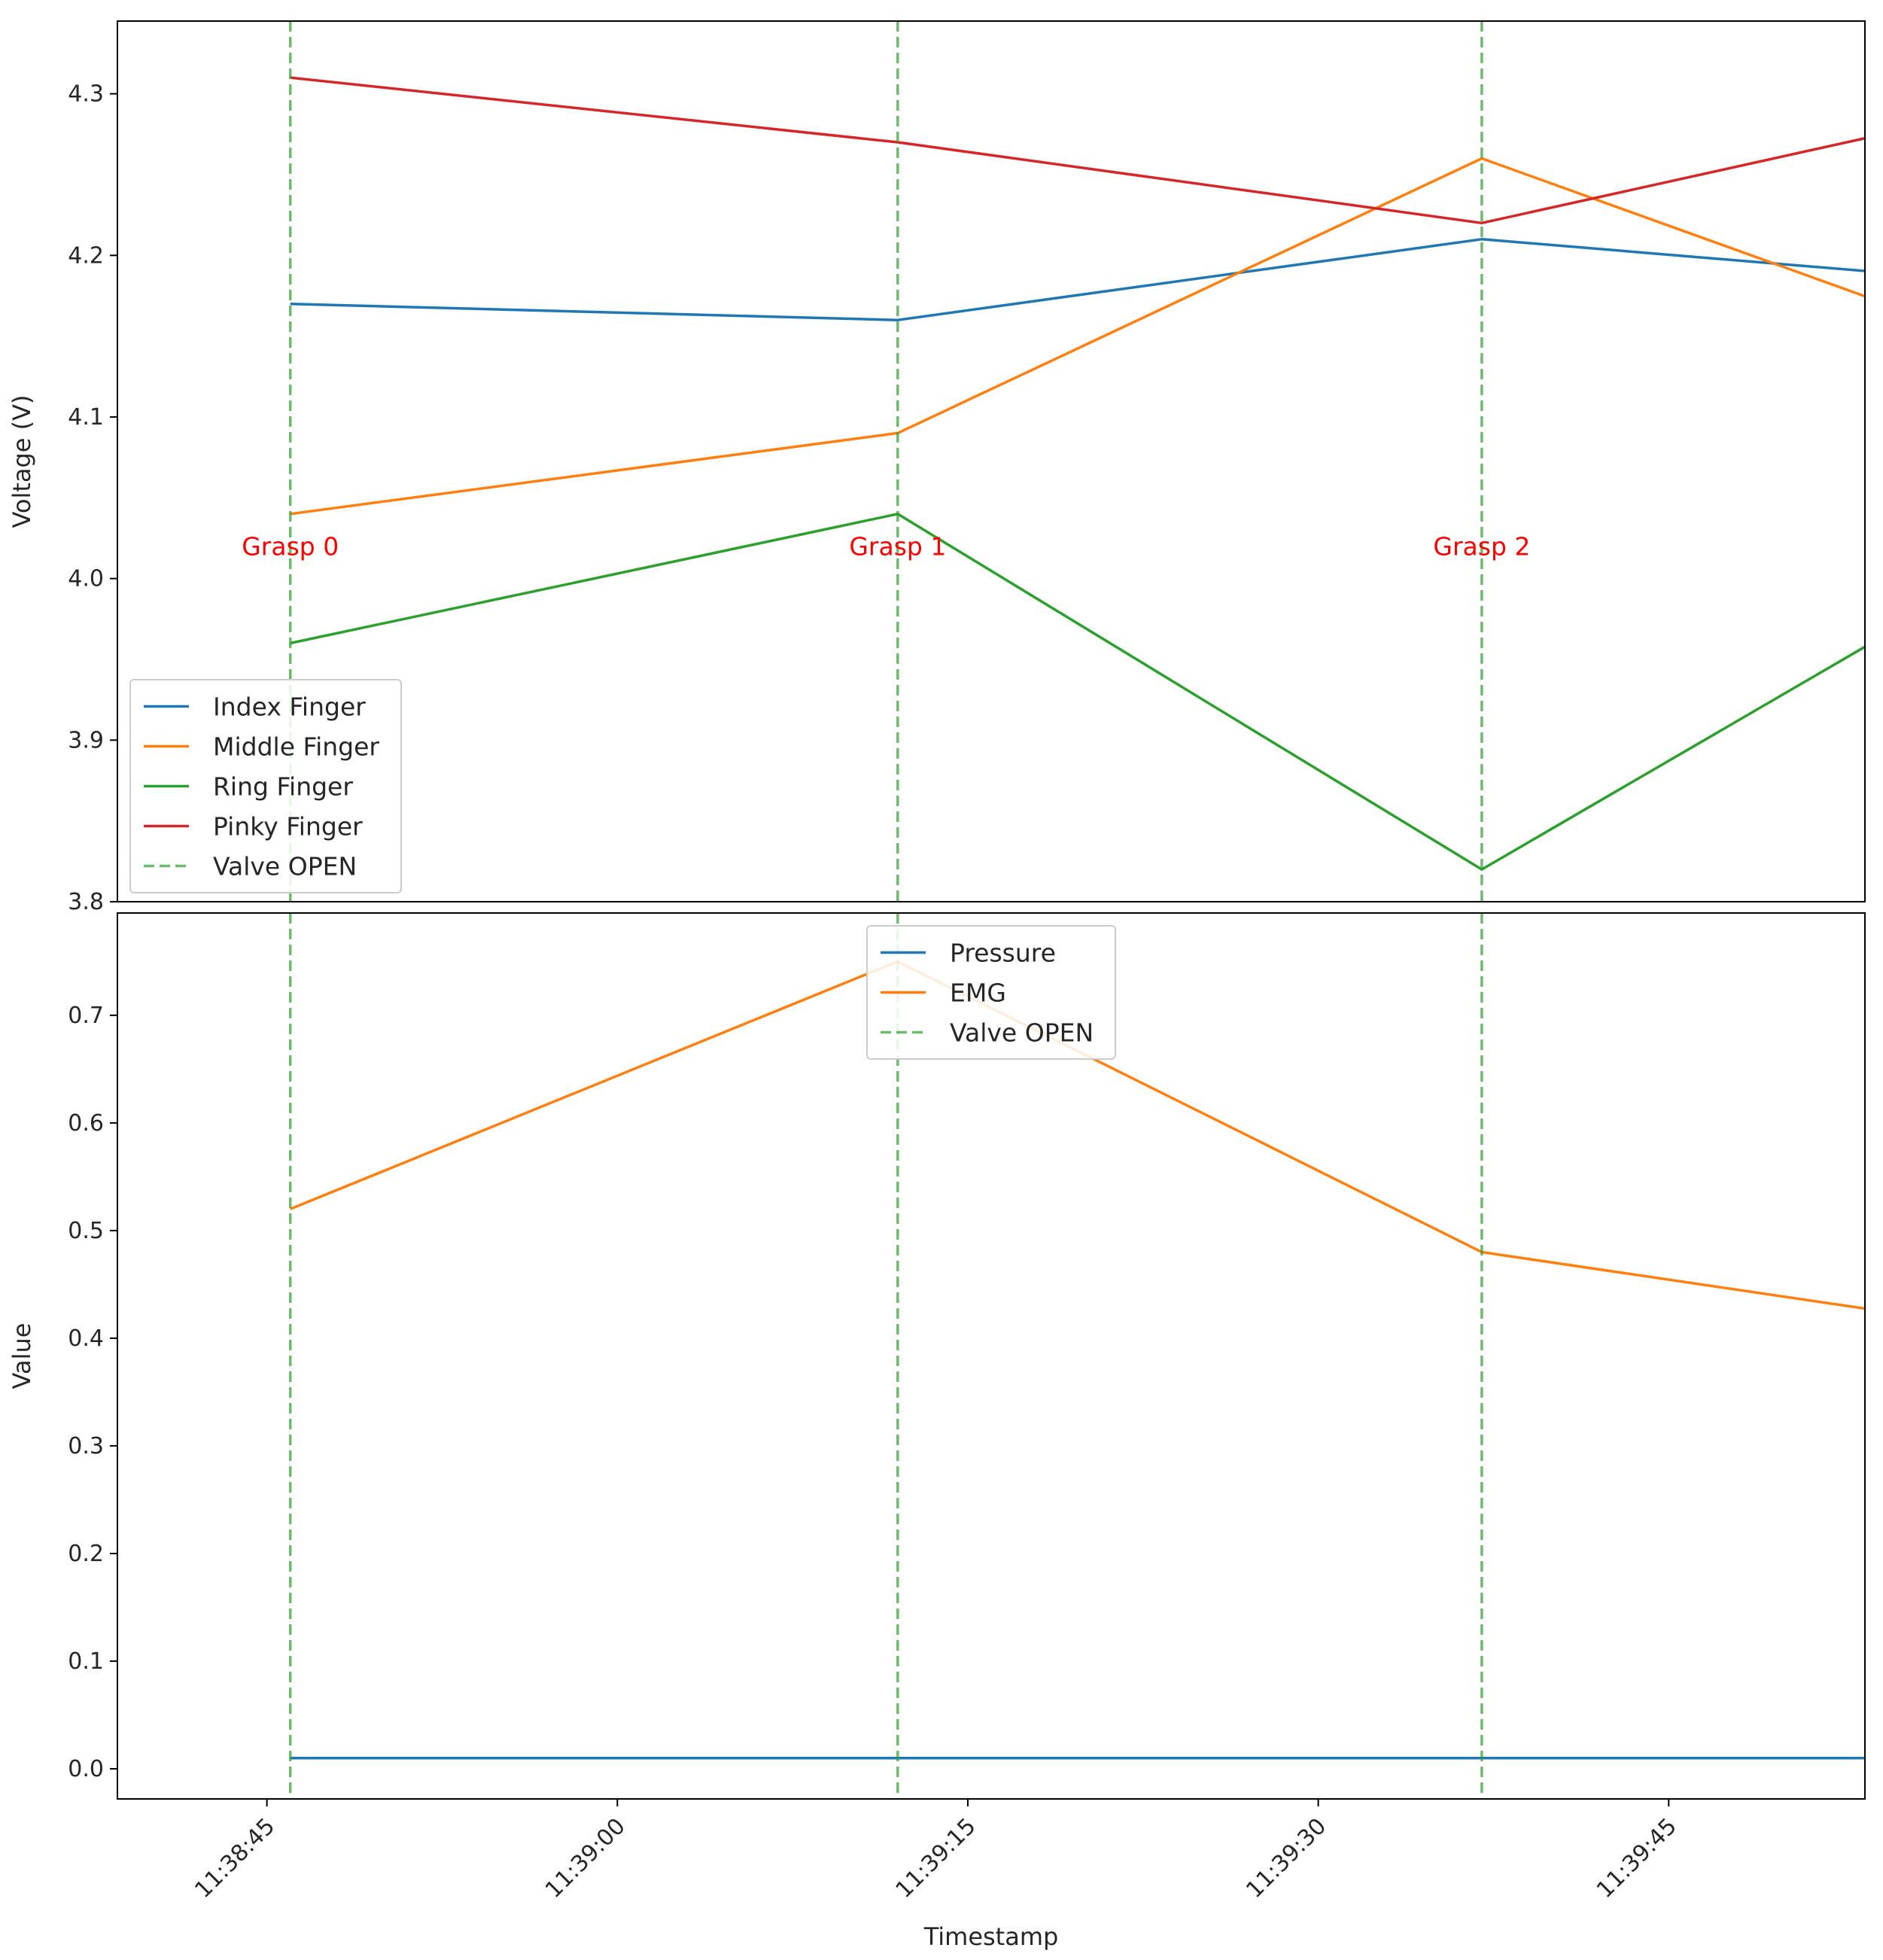 Image resolution: width=1883 pixels, height=1960 pixels. What do you see at coordinates (86, 1231) in the screenshot?
I see `y-tick-label: 0.5` at bounding box center [86, 1231].